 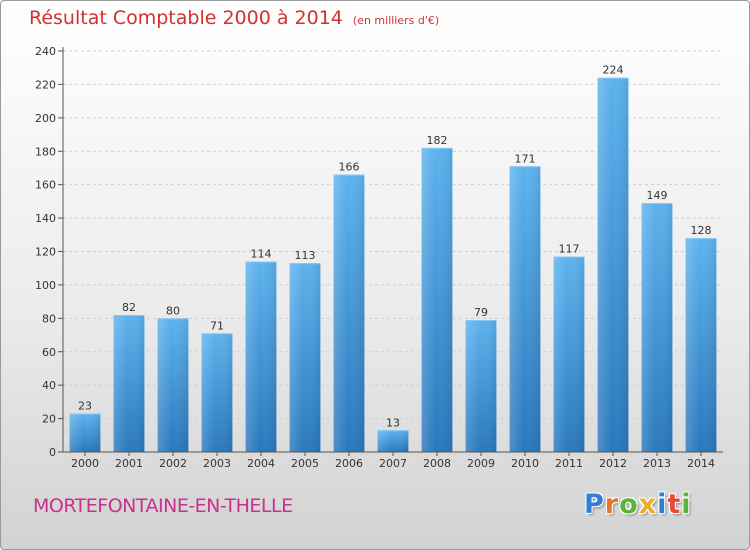 What do you see at coordinates (129, 307) in the screenshot?
I see `data-label-2001: 82` at bounding box center [129, 307].